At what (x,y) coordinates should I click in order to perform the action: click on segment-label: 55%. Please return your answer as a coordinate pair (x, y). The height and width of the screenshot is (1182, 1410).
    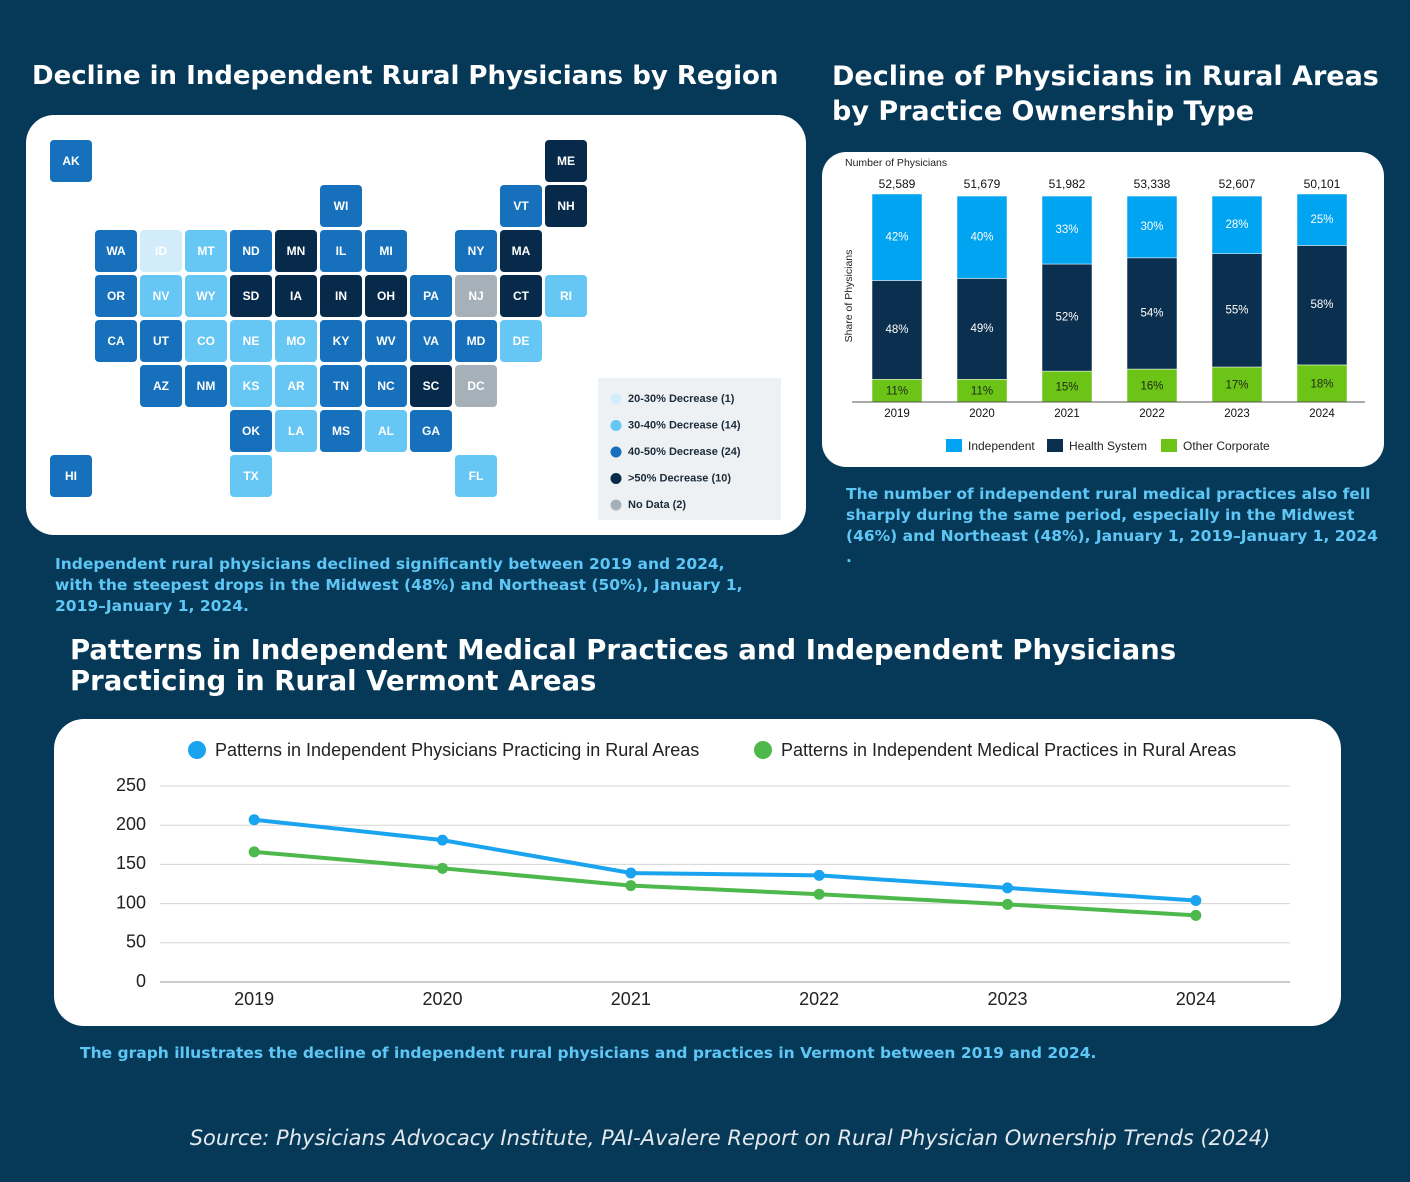
    Looking at the image, I should click on (1236, 310).